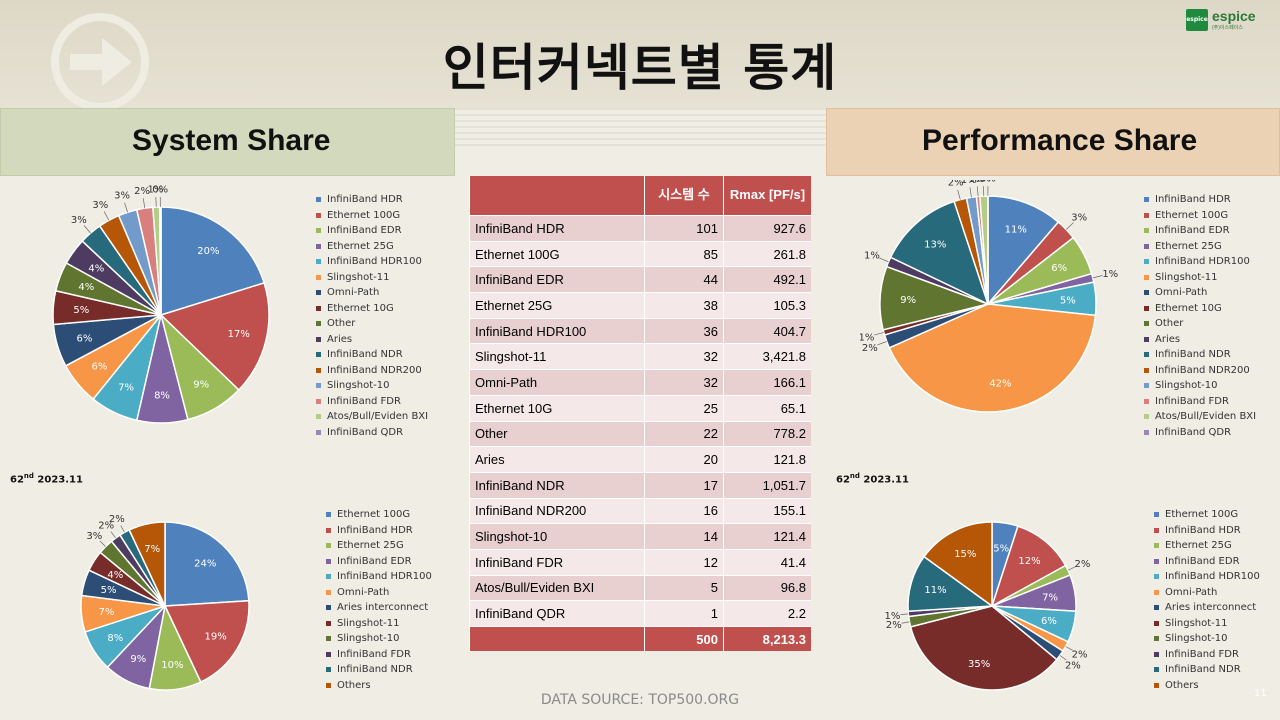 The height and width of the screenshot is (720, 1280). Describe the element at coordinates (684, 510) in the screenshot. I see `row-count: 16` at that location.